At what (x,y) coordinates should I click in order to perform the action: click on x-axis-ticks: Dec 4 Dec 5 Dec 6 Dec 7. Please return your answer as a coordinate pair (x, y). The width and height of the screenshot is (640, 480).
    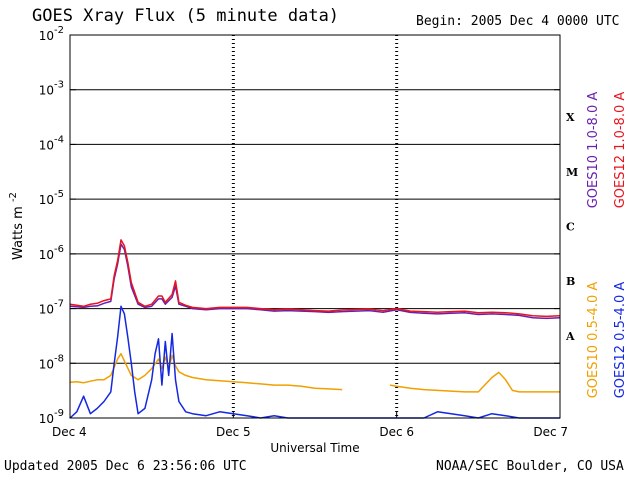
    Looking at the image, I should click on (310, 425).